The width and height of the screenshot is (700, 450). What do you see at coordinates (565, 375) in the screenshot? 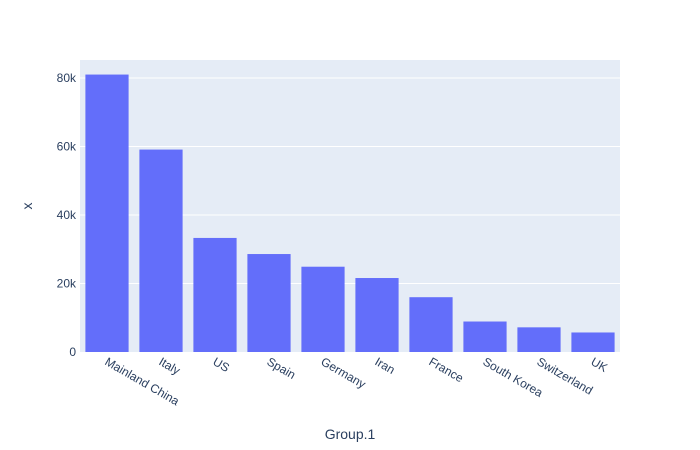
I see `x-tick-label: Switzerland` at bounding box center [565, 375].